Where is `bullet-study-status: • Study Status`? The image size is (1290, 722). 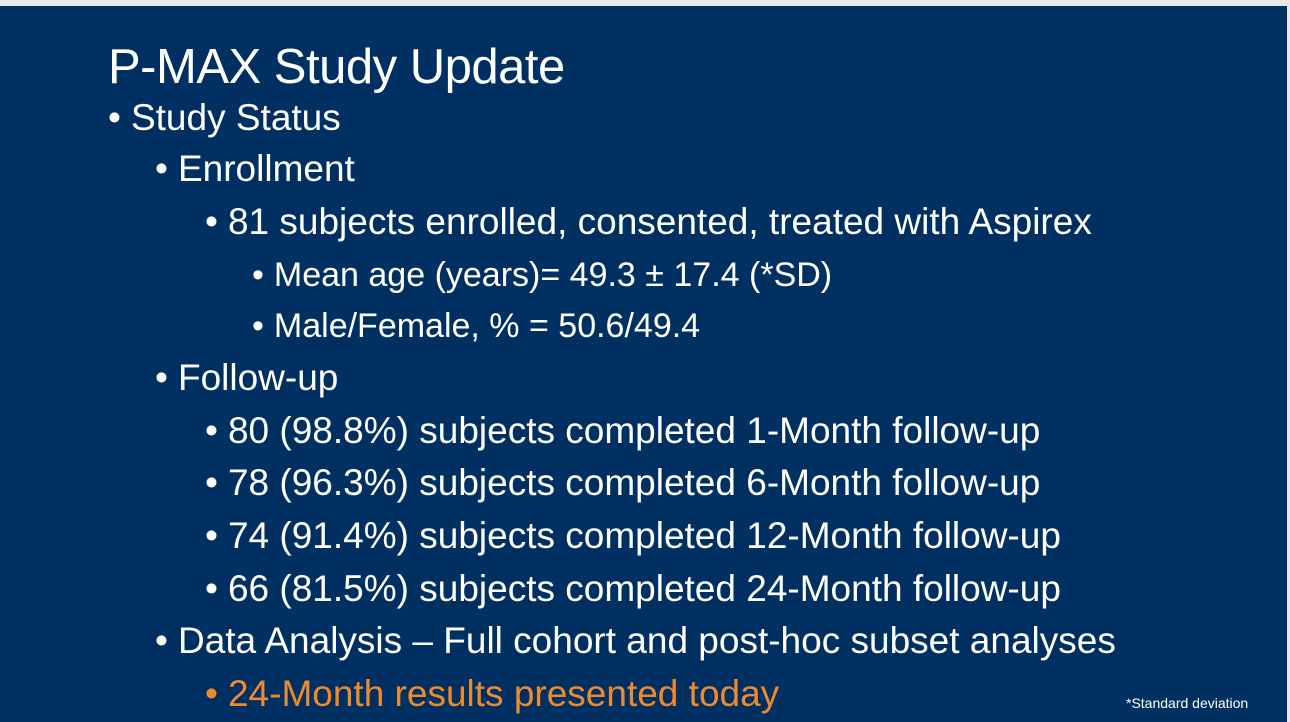 bullet-study-status: • Study Status is located at coordinates (224, 118).